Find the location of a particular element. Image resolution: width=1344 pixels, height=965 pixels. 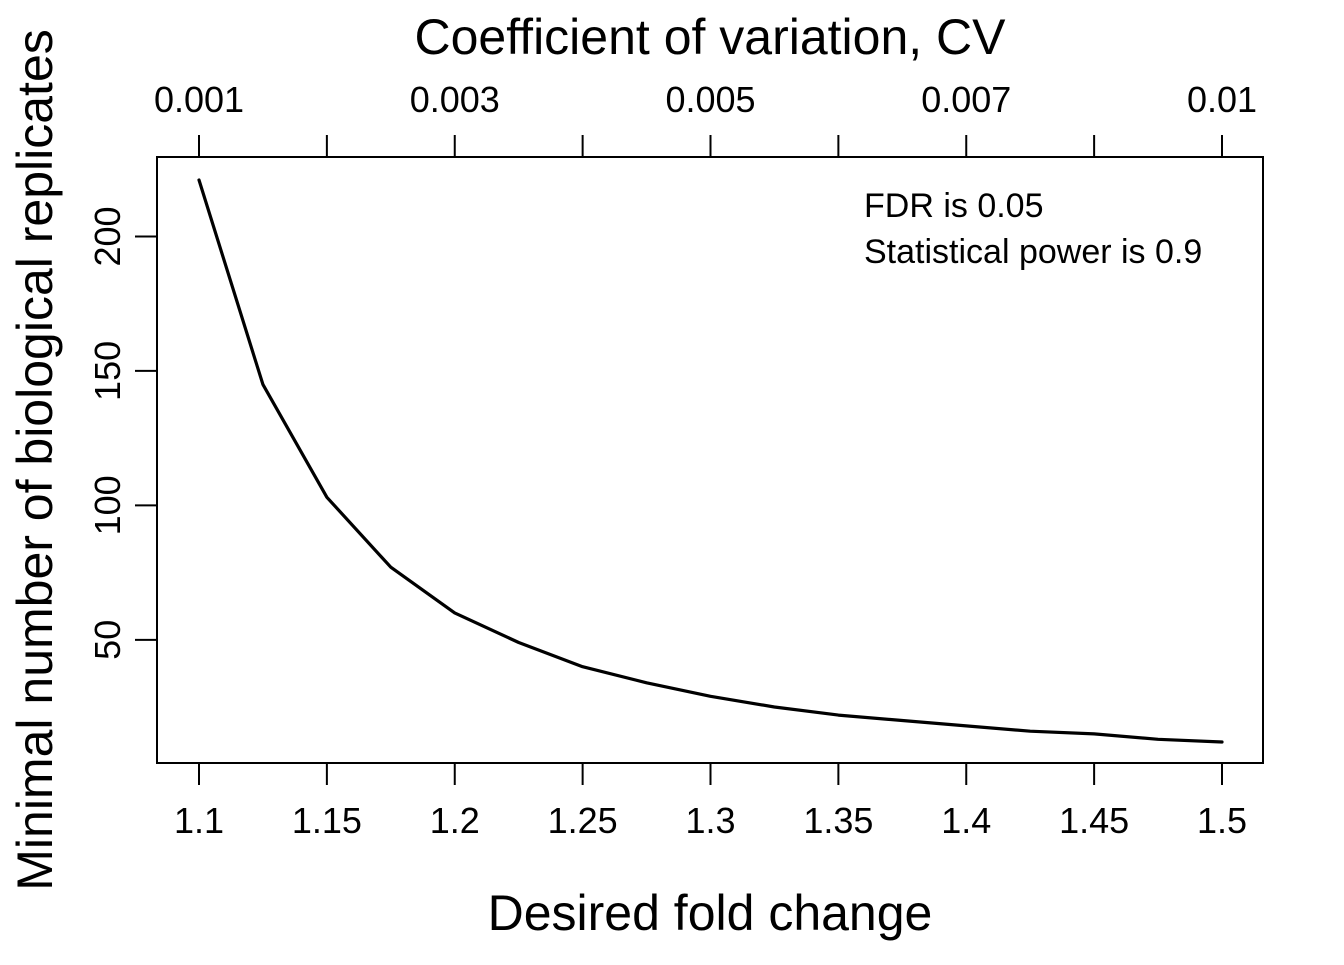

top-axis-title: Coefficient of variation, CV is located at coordinates (710, 37).